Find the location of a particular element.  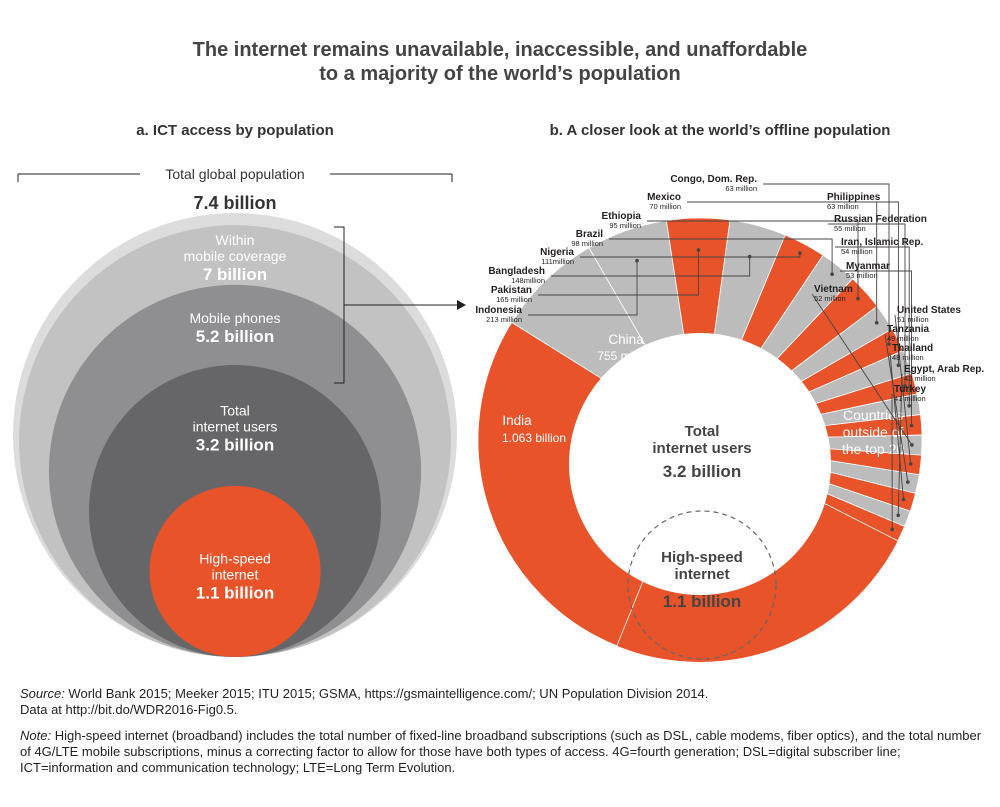

leader-bangladesh is located at coordinates (651, 266).